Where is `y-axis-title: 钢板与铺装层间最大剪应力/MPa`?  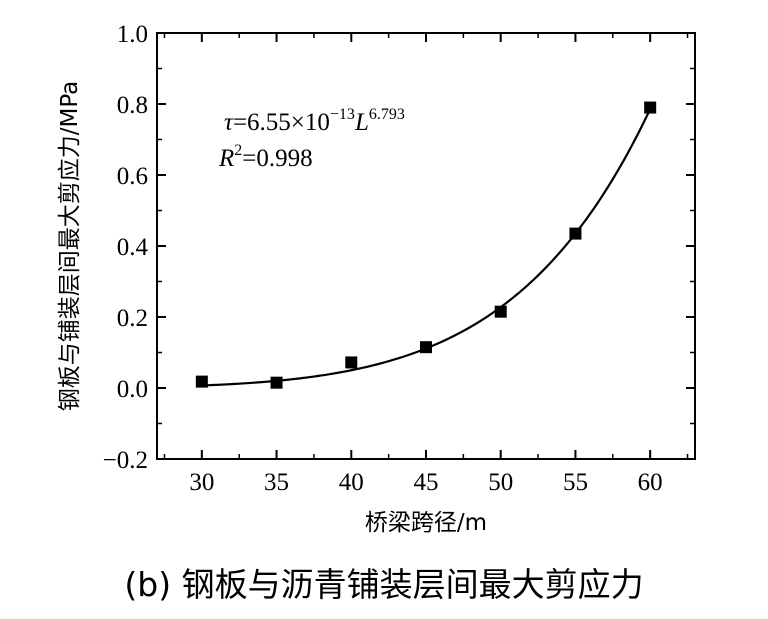 y-axis-title: 钢板与铺装层间最大剪应力/MPa is located at coordinates (70, 246).